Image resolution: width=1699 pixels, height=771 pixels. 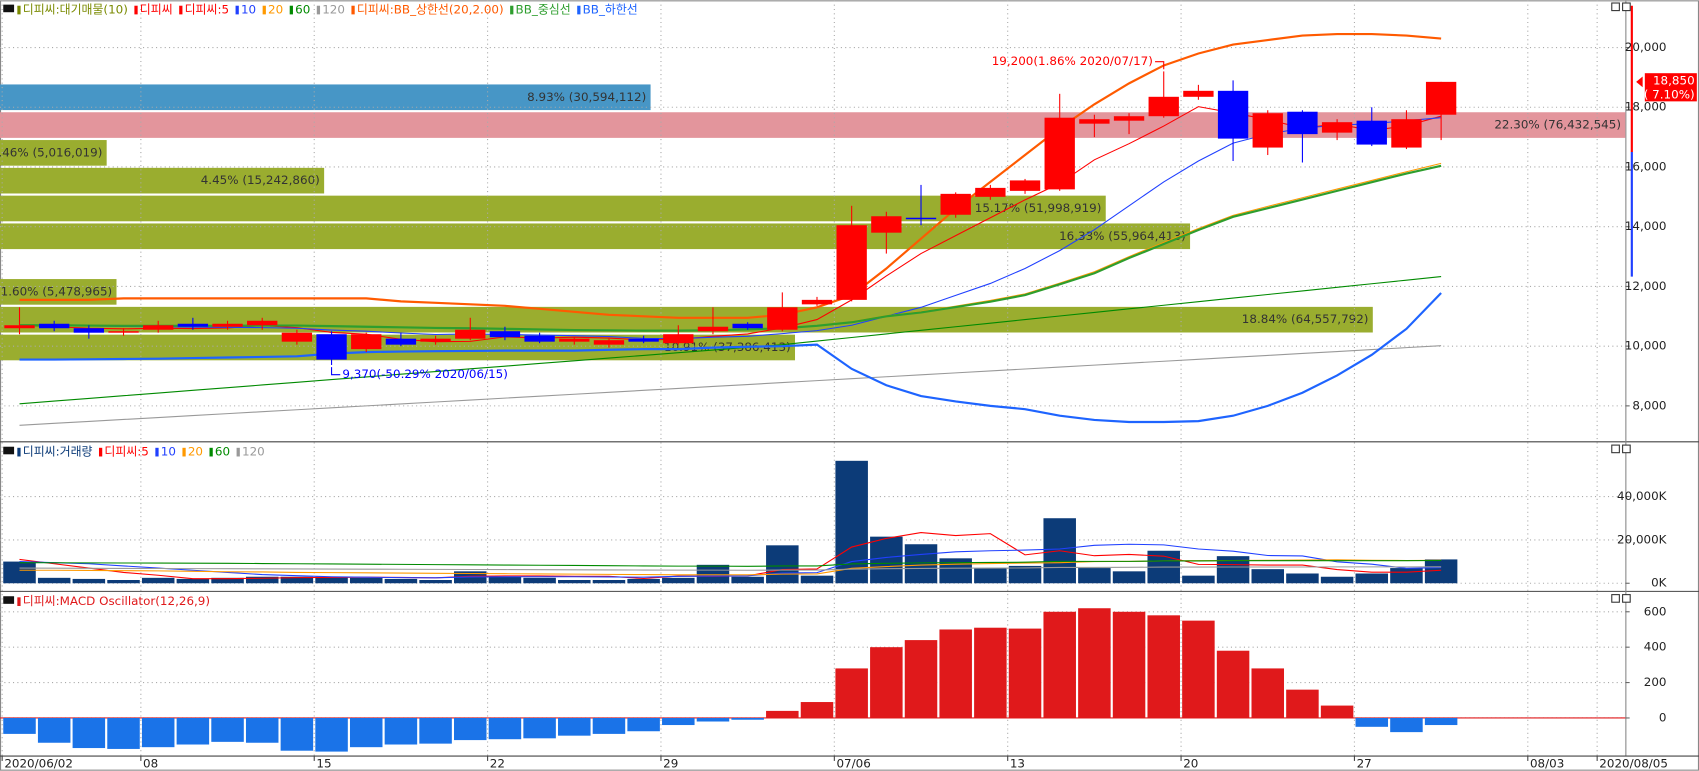 What do you see at coordinates (56, 291) in the screenshot?
I see `volume-profile-label: 1.60% (5,478,965)` at bounding box center [56, 291].